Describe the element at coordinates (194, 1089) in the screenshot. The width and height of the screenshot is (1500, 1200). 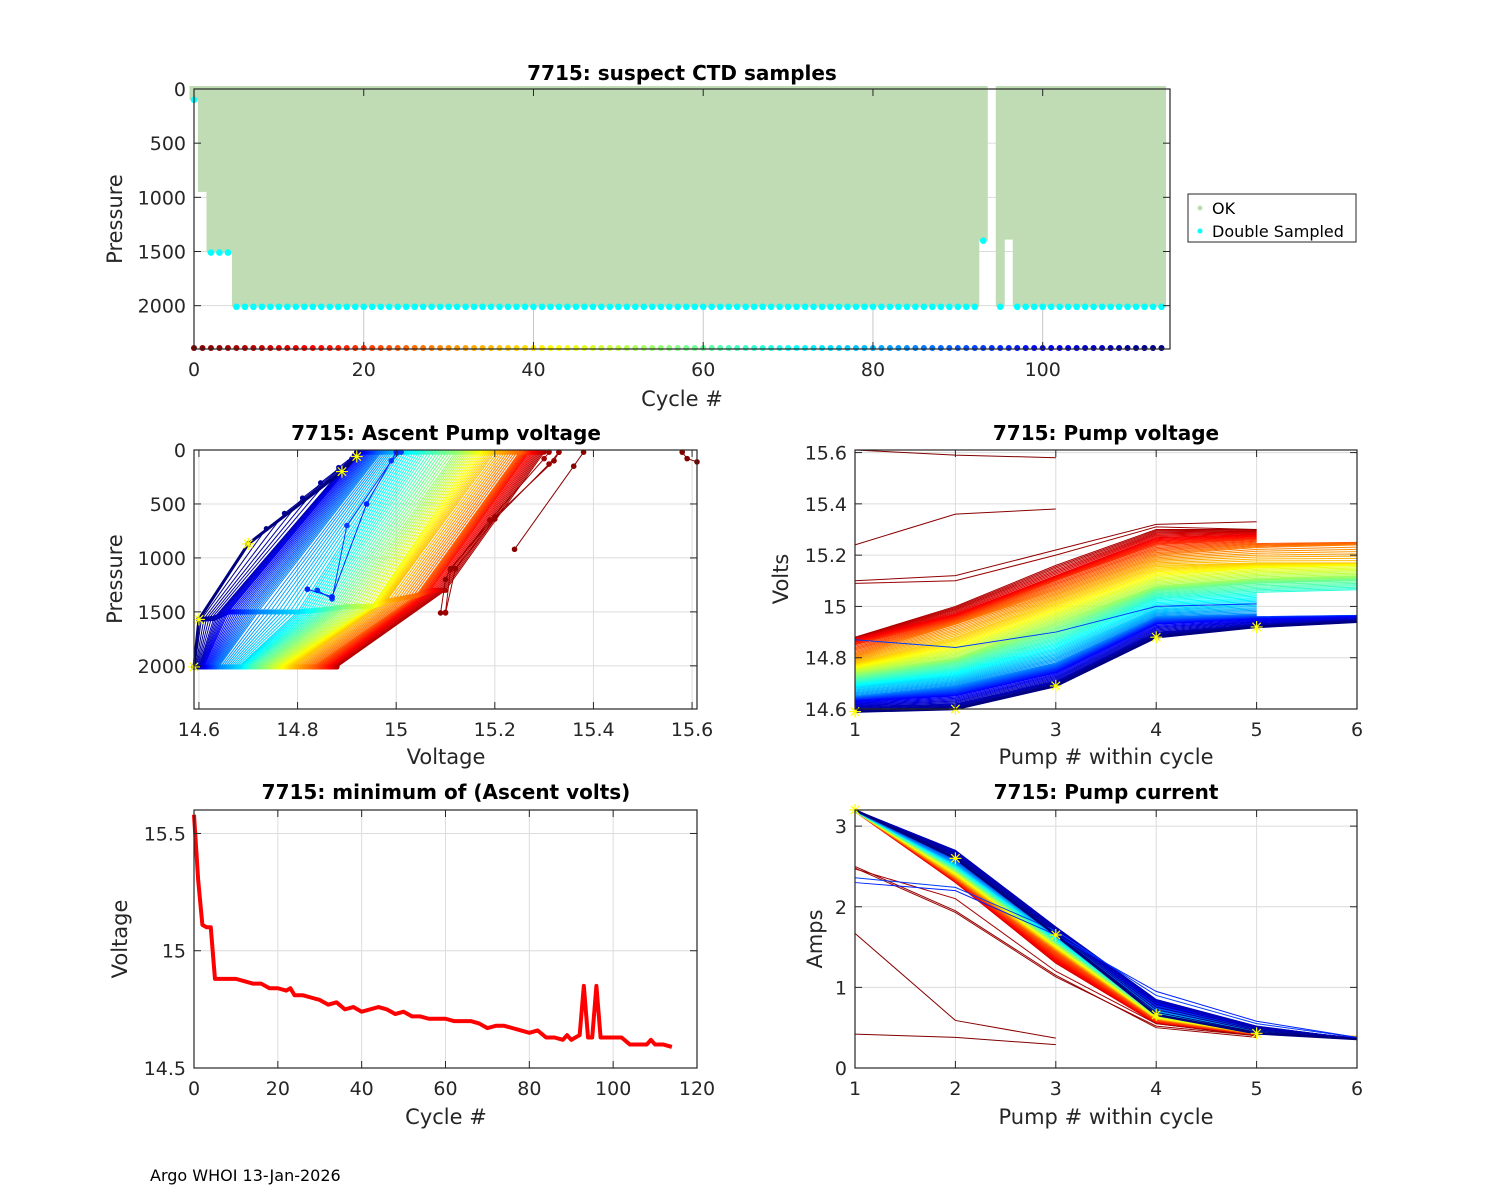
I see `x-tick-label: 0` at that location.